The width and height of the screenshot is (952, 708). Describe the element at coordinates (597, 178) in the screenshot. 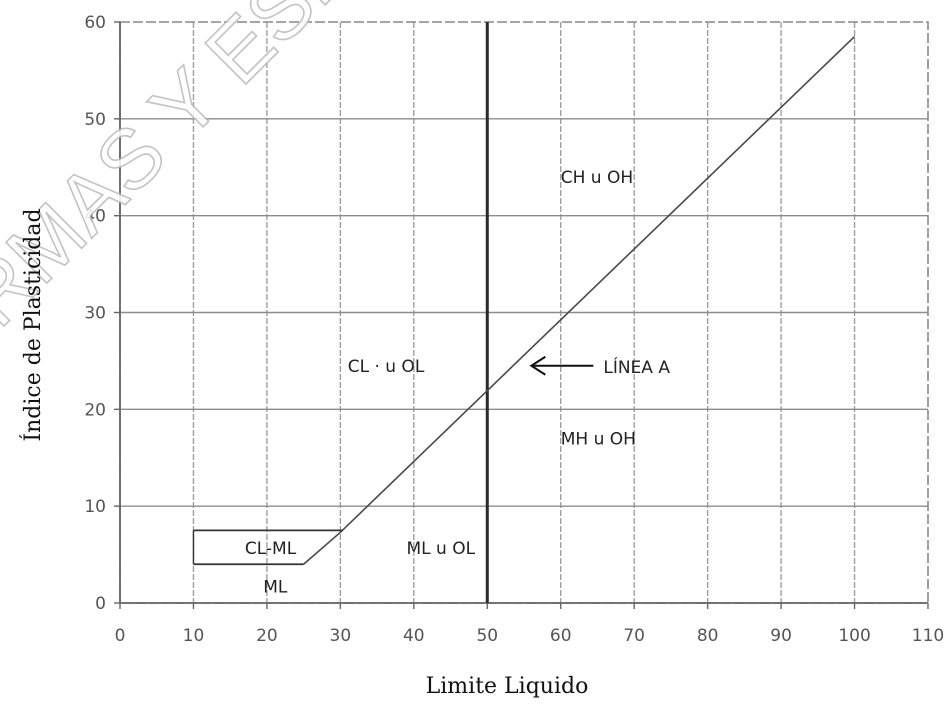

I see `region-label-ch_oh: CH u OH` at that location.